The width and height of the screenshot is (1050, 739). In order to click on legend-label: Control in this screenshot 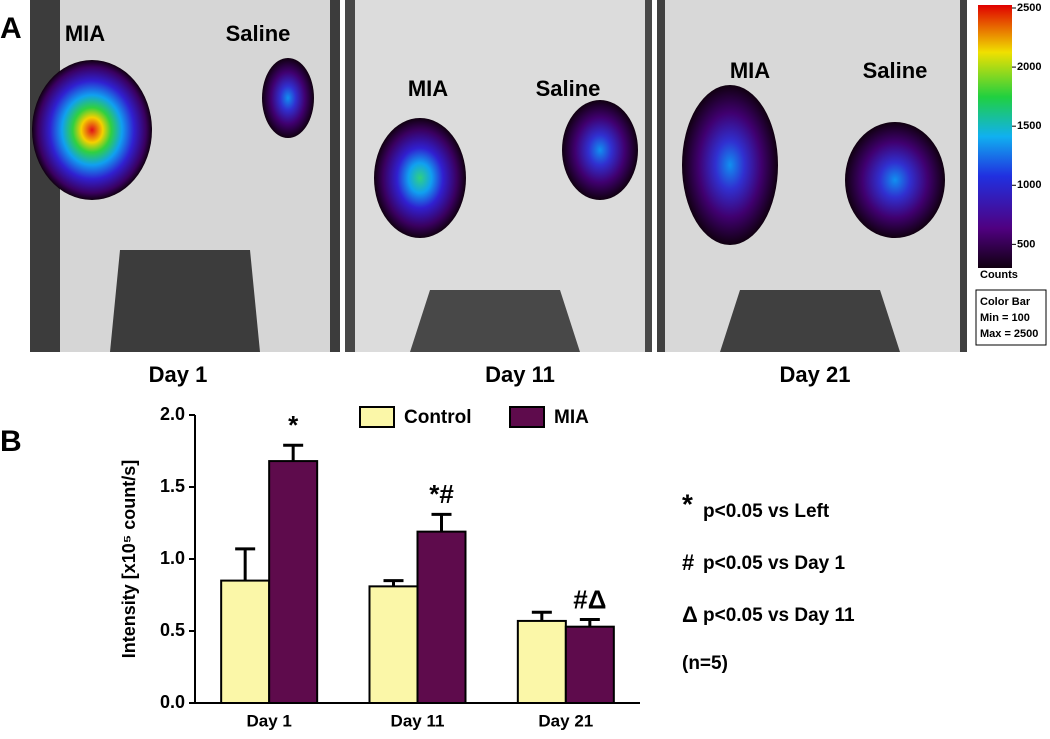, I will do `click(438, 417)`.